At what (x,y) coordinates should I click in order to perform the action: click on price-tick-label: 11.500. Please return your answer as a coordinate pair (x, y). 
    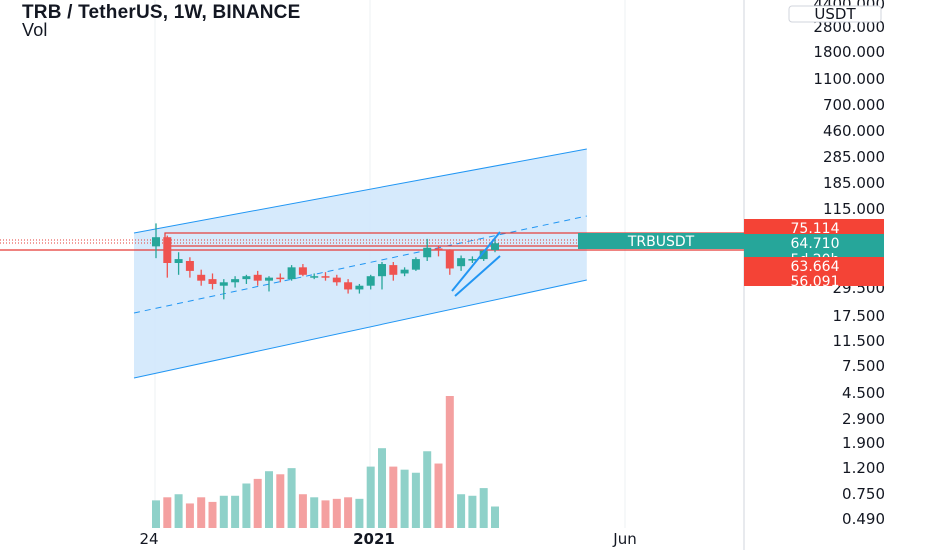
    Looking at the image, I should click on (859, 341).